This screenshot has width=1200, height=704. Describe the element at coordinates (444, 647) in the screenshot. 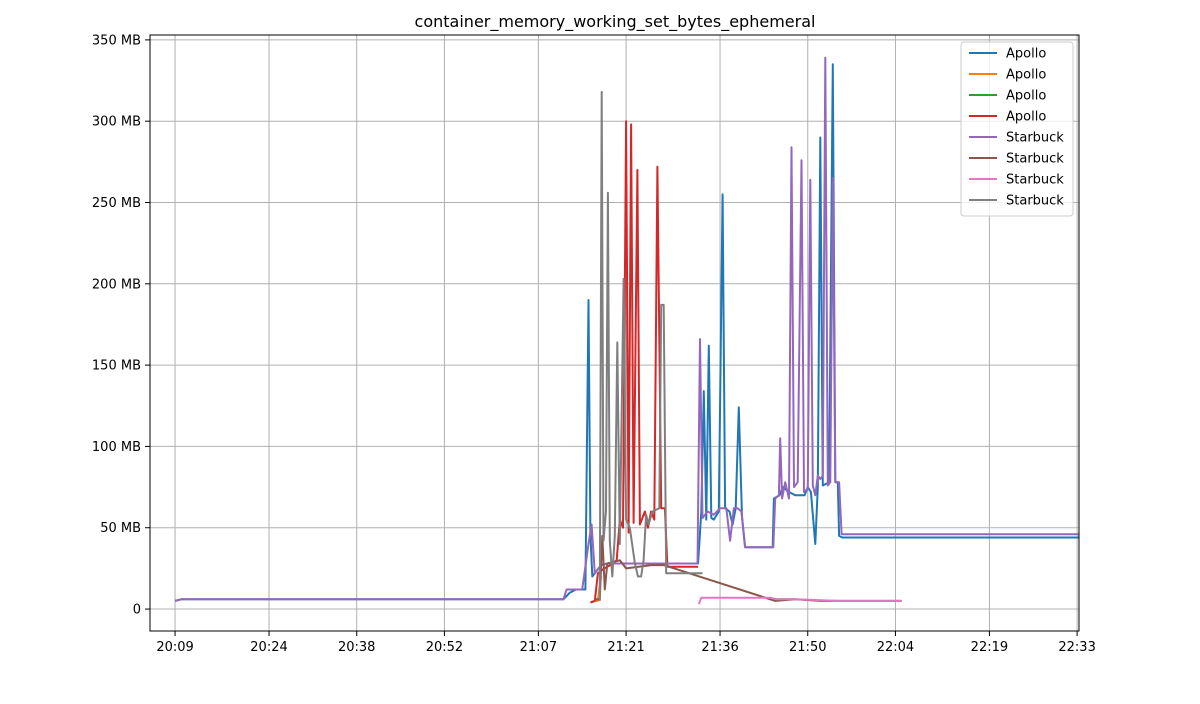

I see `x-tick-label: 20:52` at that location.